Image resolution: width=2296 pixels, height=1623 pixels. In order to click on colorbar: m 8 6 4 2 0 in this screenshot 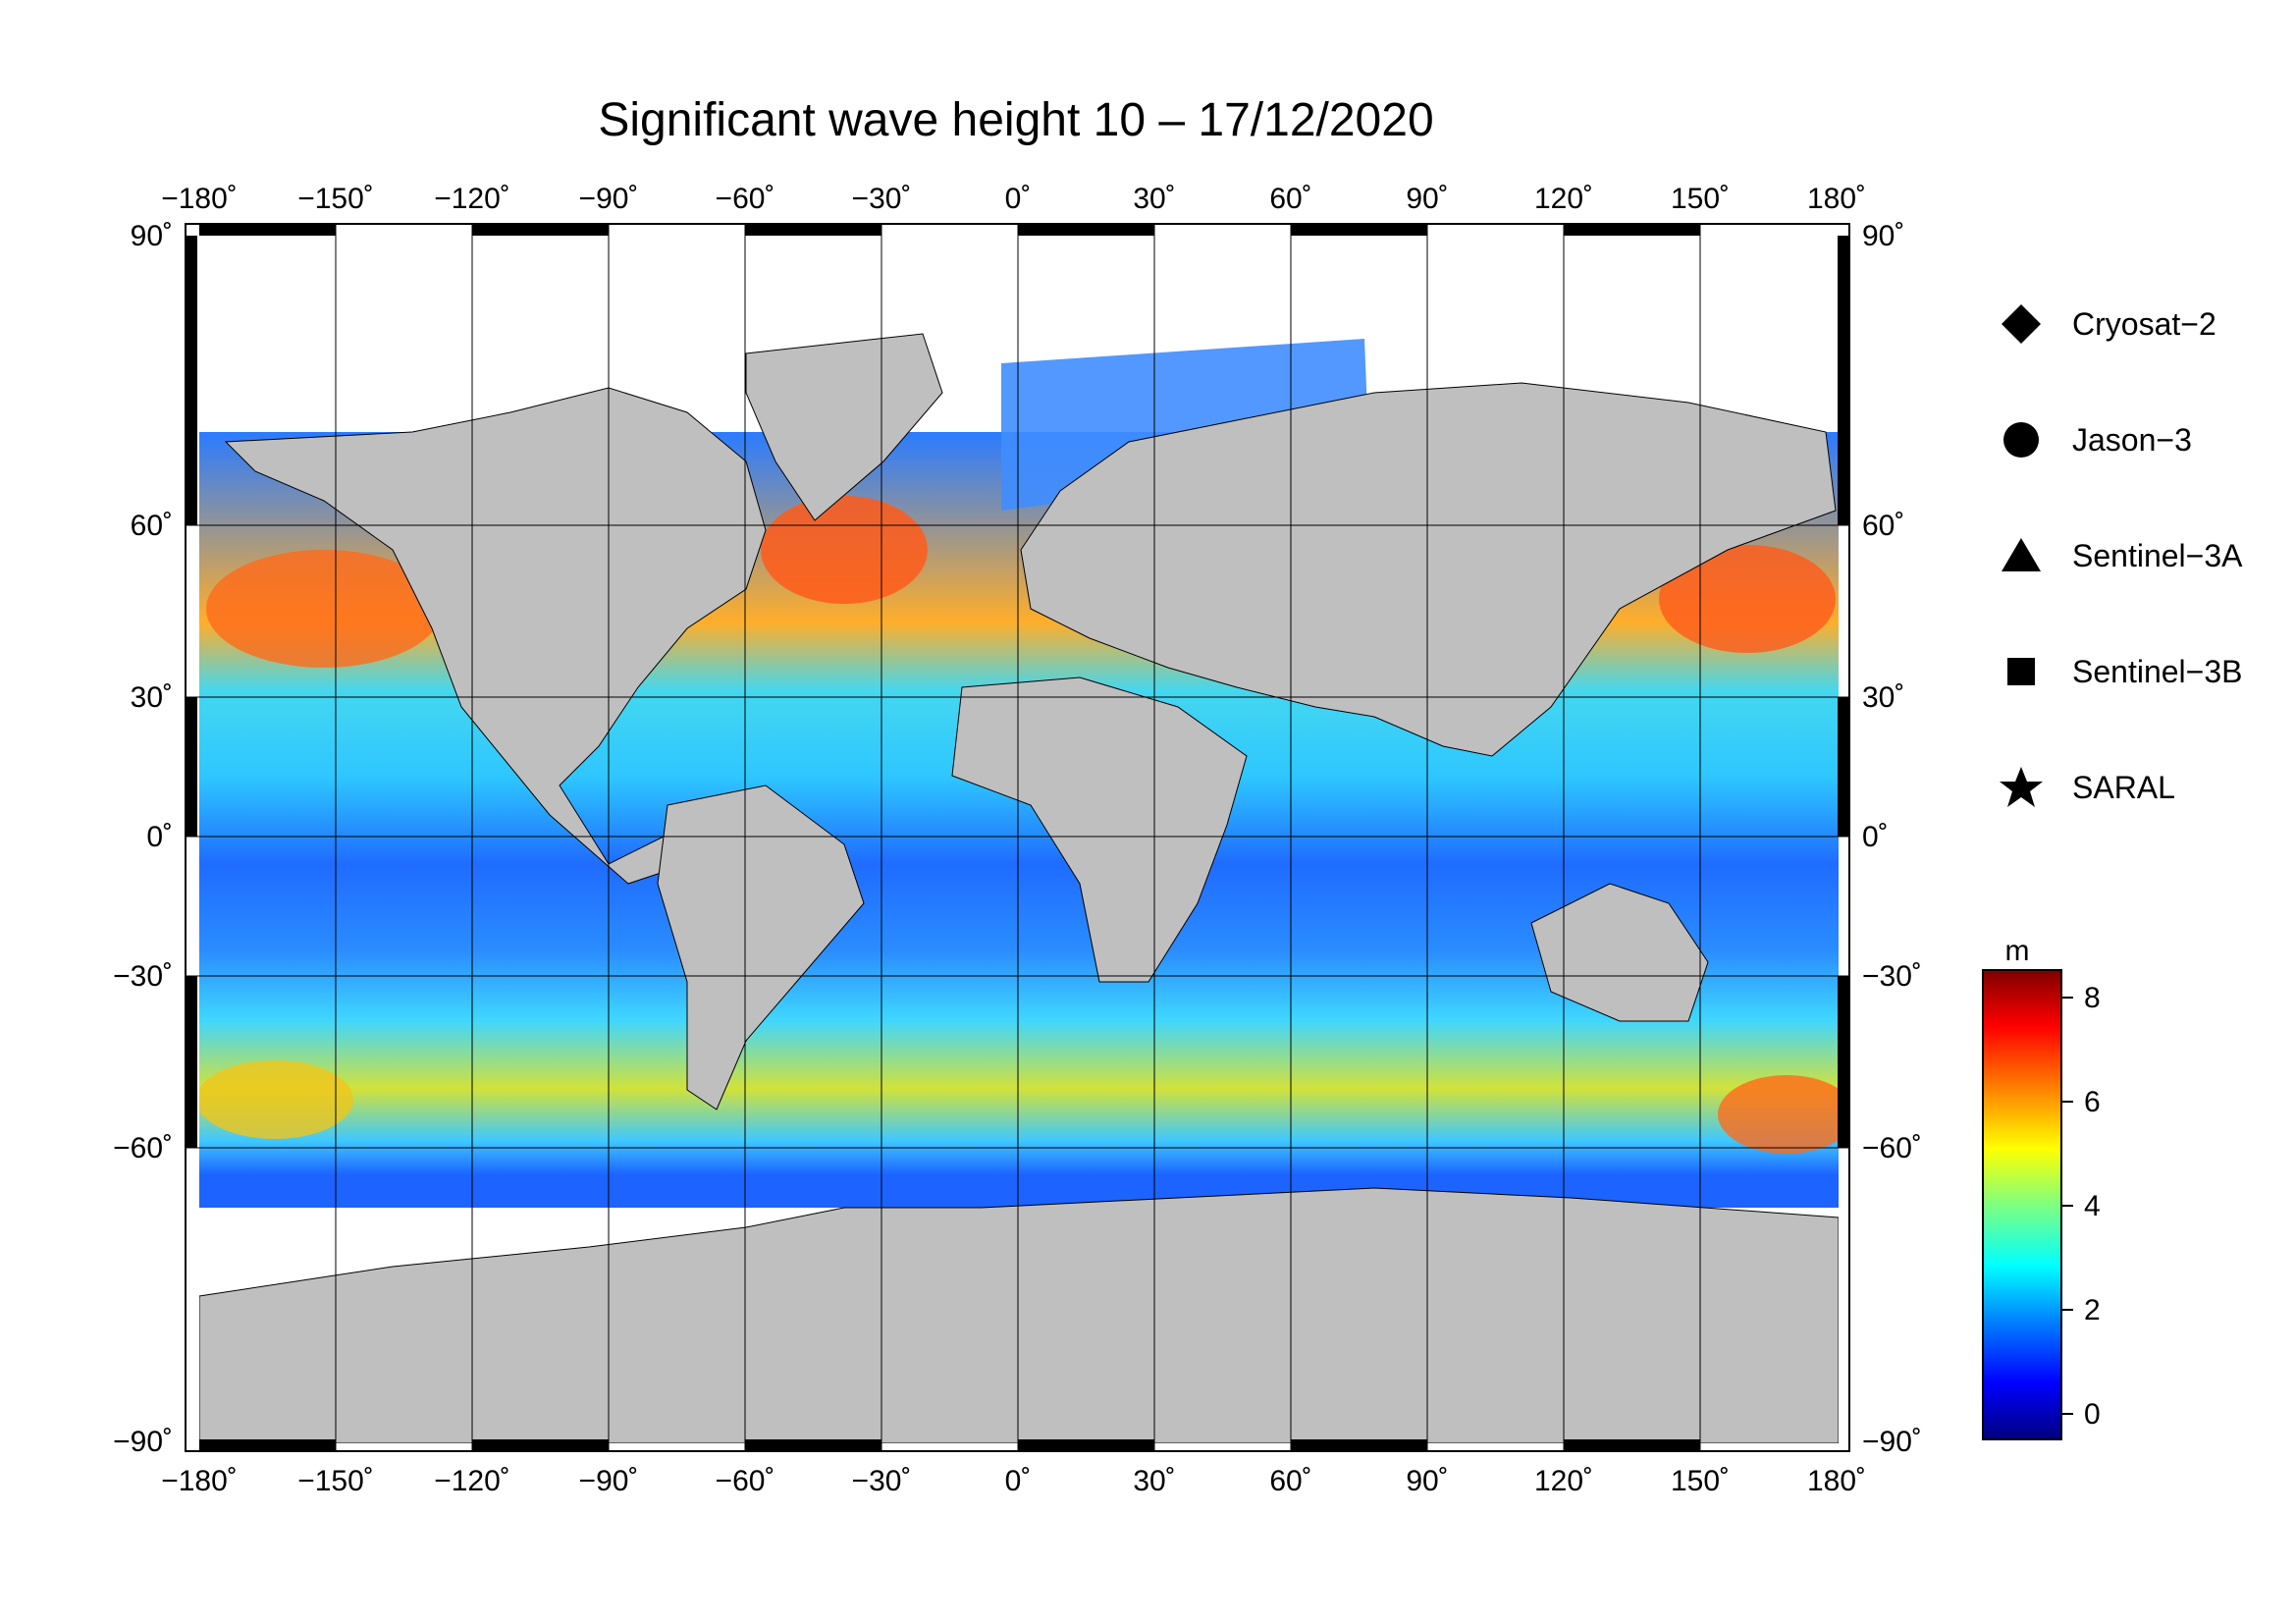, I will do `click(2042, 1187)`.